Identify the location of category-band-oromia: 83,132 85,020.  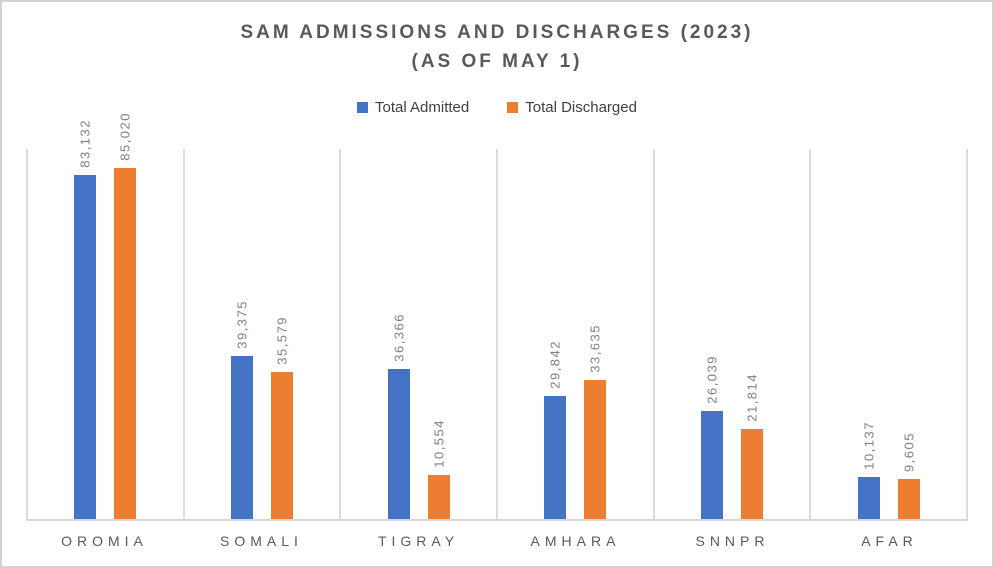
(104, 315).